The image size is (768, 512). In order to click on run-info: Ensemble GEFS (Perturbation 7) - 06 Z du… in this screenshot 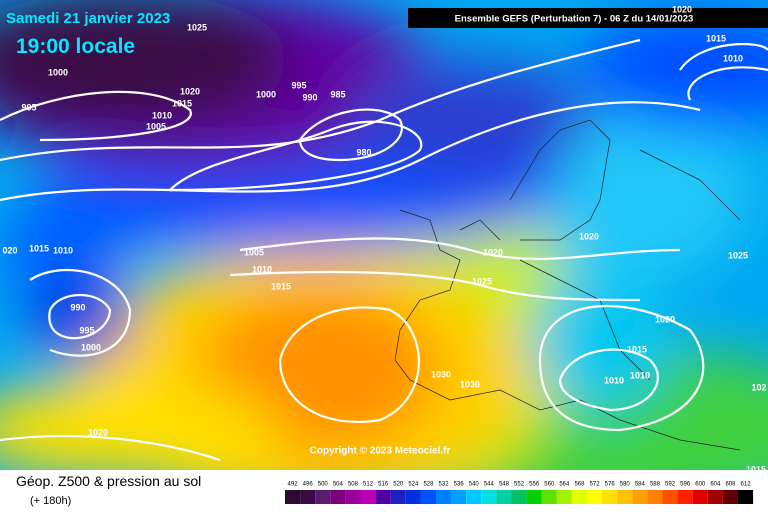, I will do `click(574, 19)`.